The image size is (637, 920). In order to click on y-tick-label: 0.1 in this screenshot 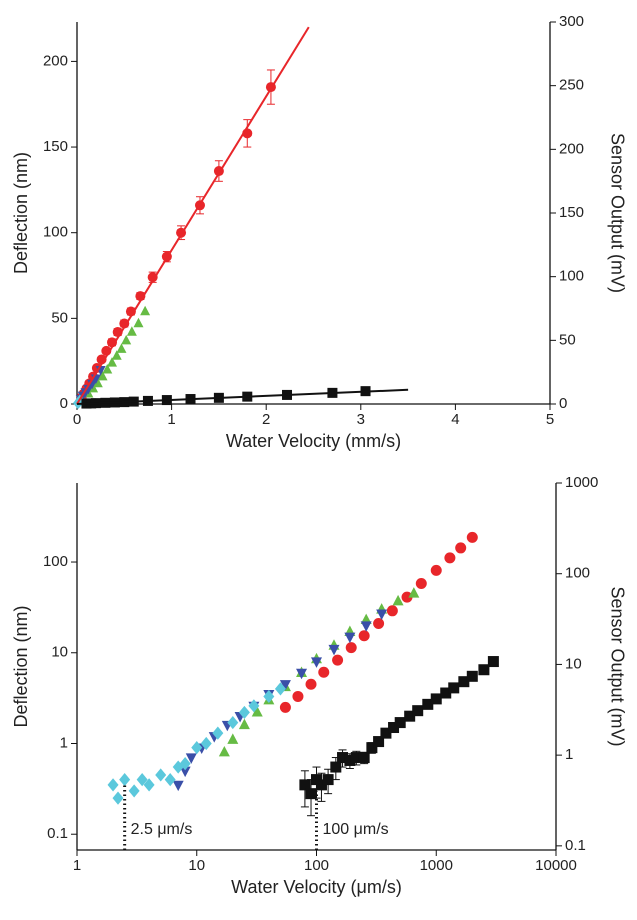, I will do `click(57, 833)`.